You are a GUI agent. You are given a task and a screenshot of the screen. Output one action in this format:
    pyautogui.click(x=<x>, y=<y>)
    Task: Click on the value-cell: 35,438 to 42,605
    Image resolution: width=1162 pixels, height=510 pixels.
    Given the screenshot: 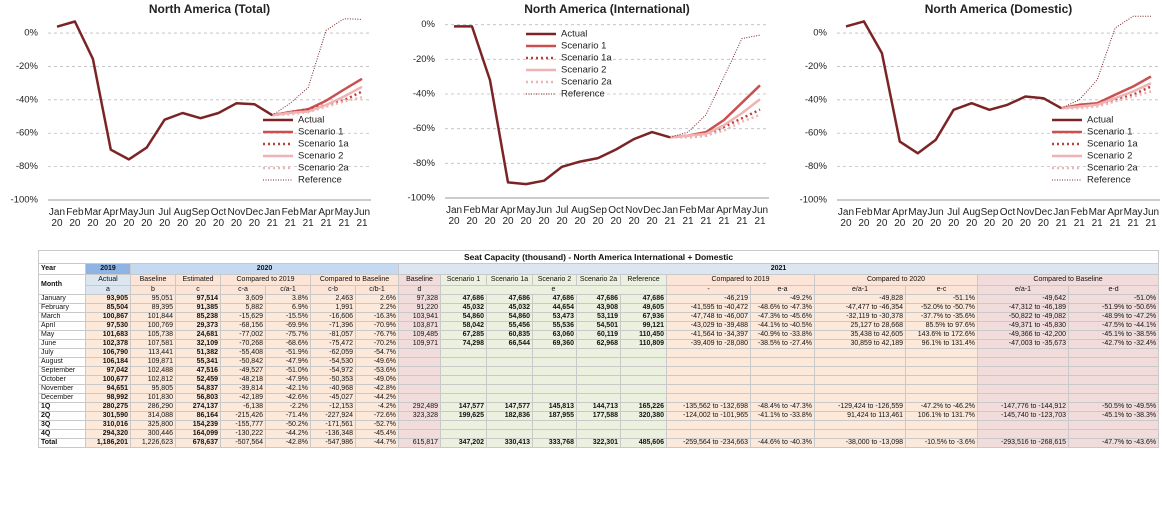 What is the action you would take?
    pyautogui.click(x=860, y=335)
    